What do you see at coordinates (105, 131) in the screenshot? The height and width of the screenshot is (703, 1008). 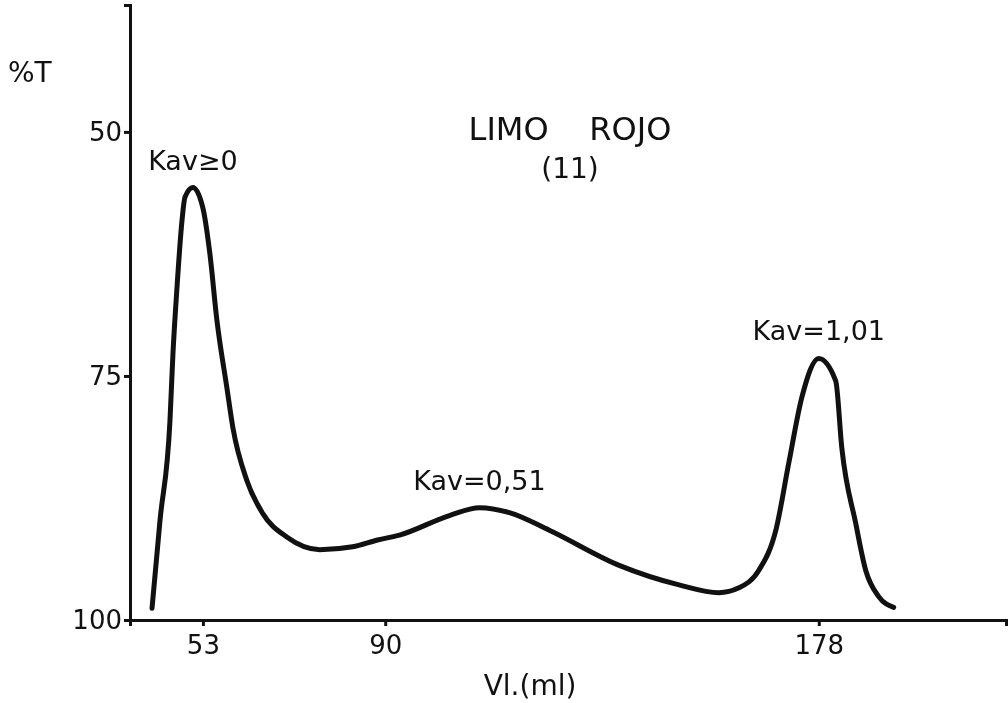 I see `y-tick-label: 50` at bounding box center [105, 131].